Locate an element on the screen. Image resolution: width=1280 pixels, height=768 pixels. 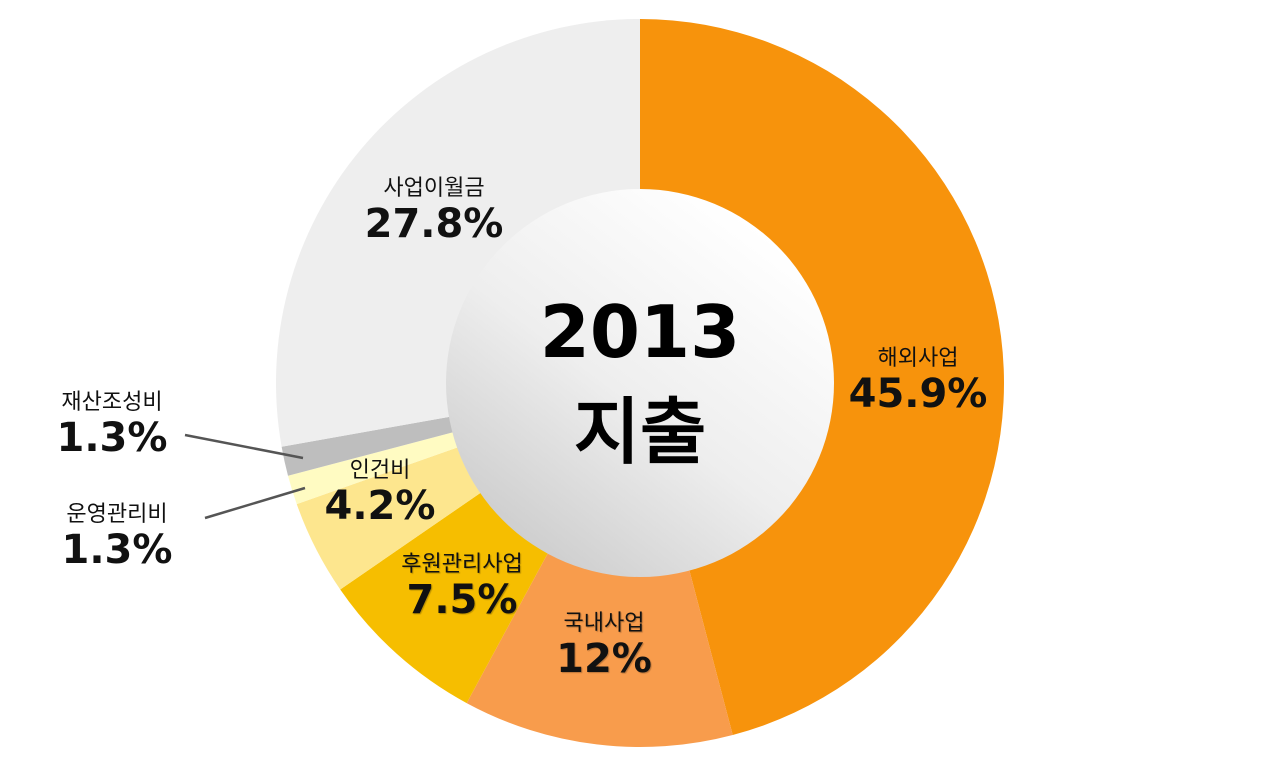
slice-value: 12% is located at coordinates (604, 659).